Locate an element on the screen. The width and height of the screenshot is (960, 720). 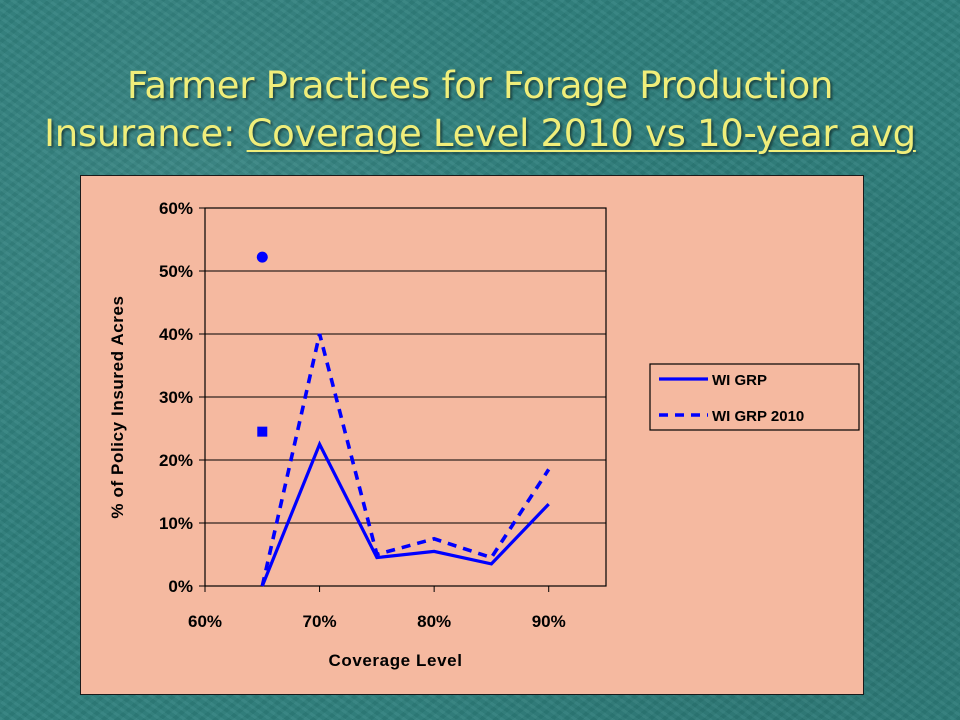
y-tick-label-0: 0% is located at coordinates (180, 586).